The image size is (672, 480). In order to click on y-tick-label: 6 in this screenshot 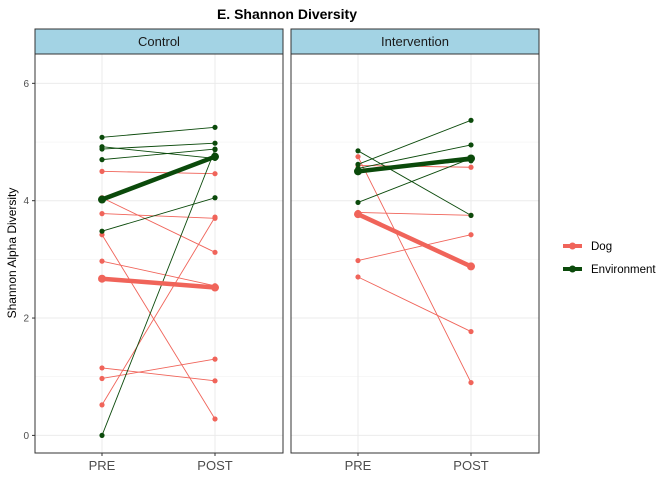, I will do `click(26, 84)`.